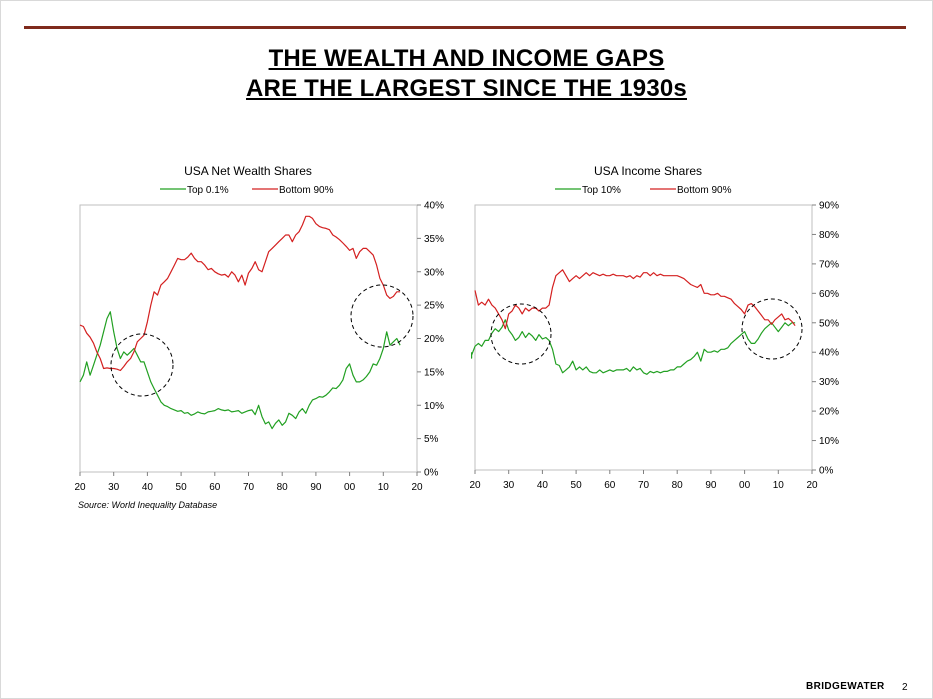  I want to click on y-tick-label: 15%, so click(434, 372).